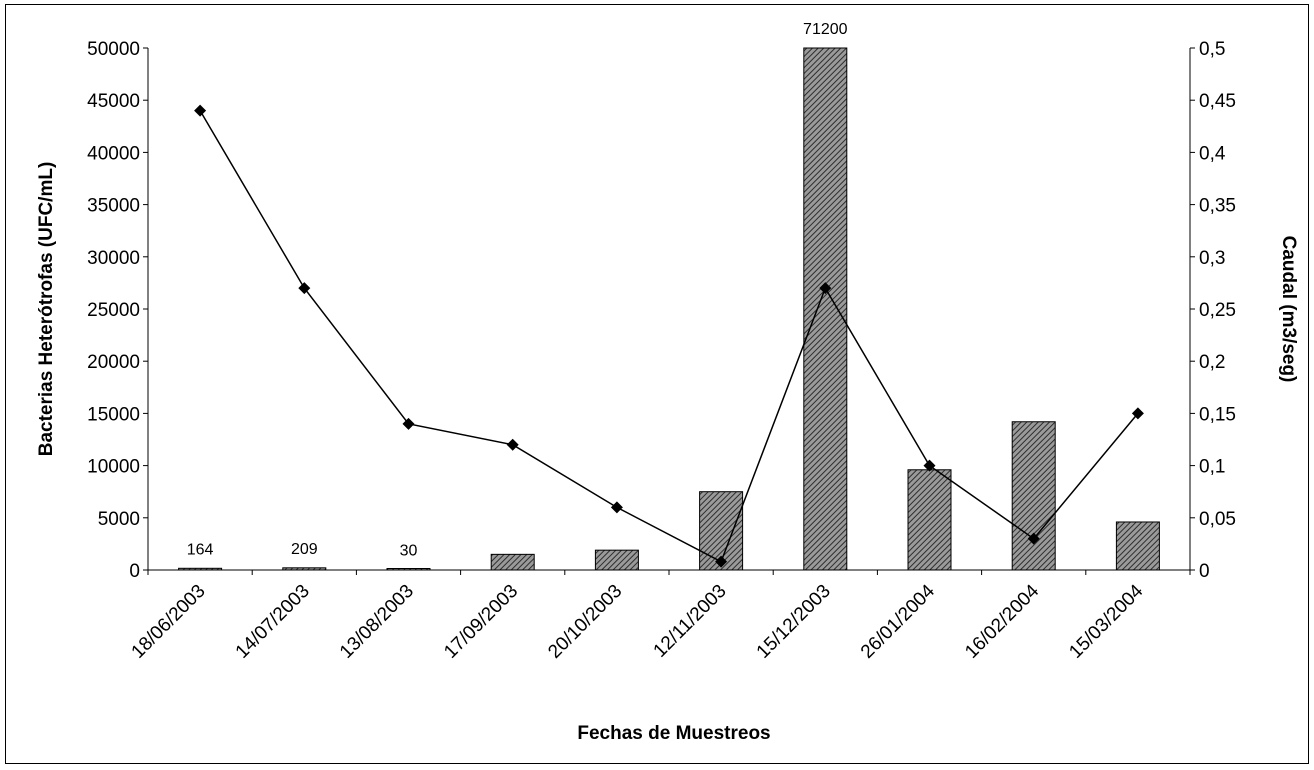 The image size is (1314, 770). Describe the element at coordinates (113, 49) in the screenshot. I see `y-left-tick-label: 50000` at that location.